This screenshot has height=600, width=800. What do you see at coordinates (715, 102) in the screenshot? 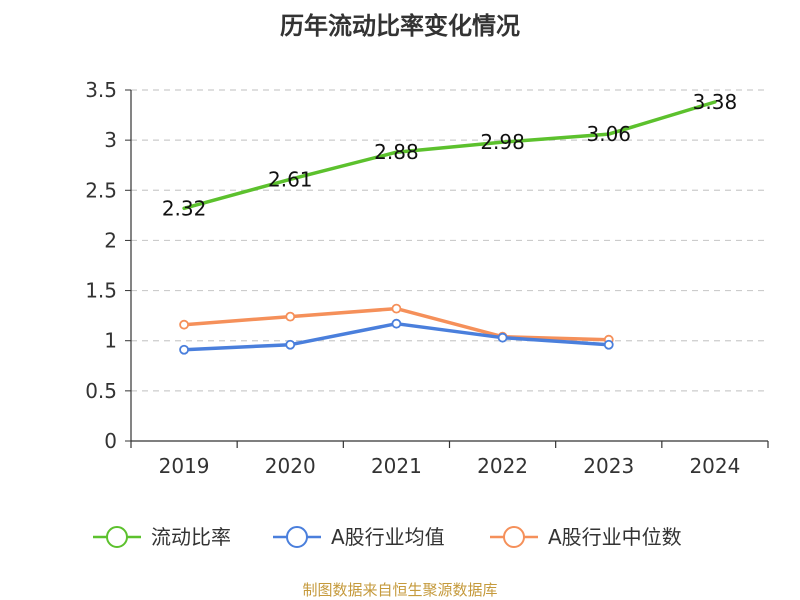
I see `data-label: 3.38` at bounding box center [715, 102].